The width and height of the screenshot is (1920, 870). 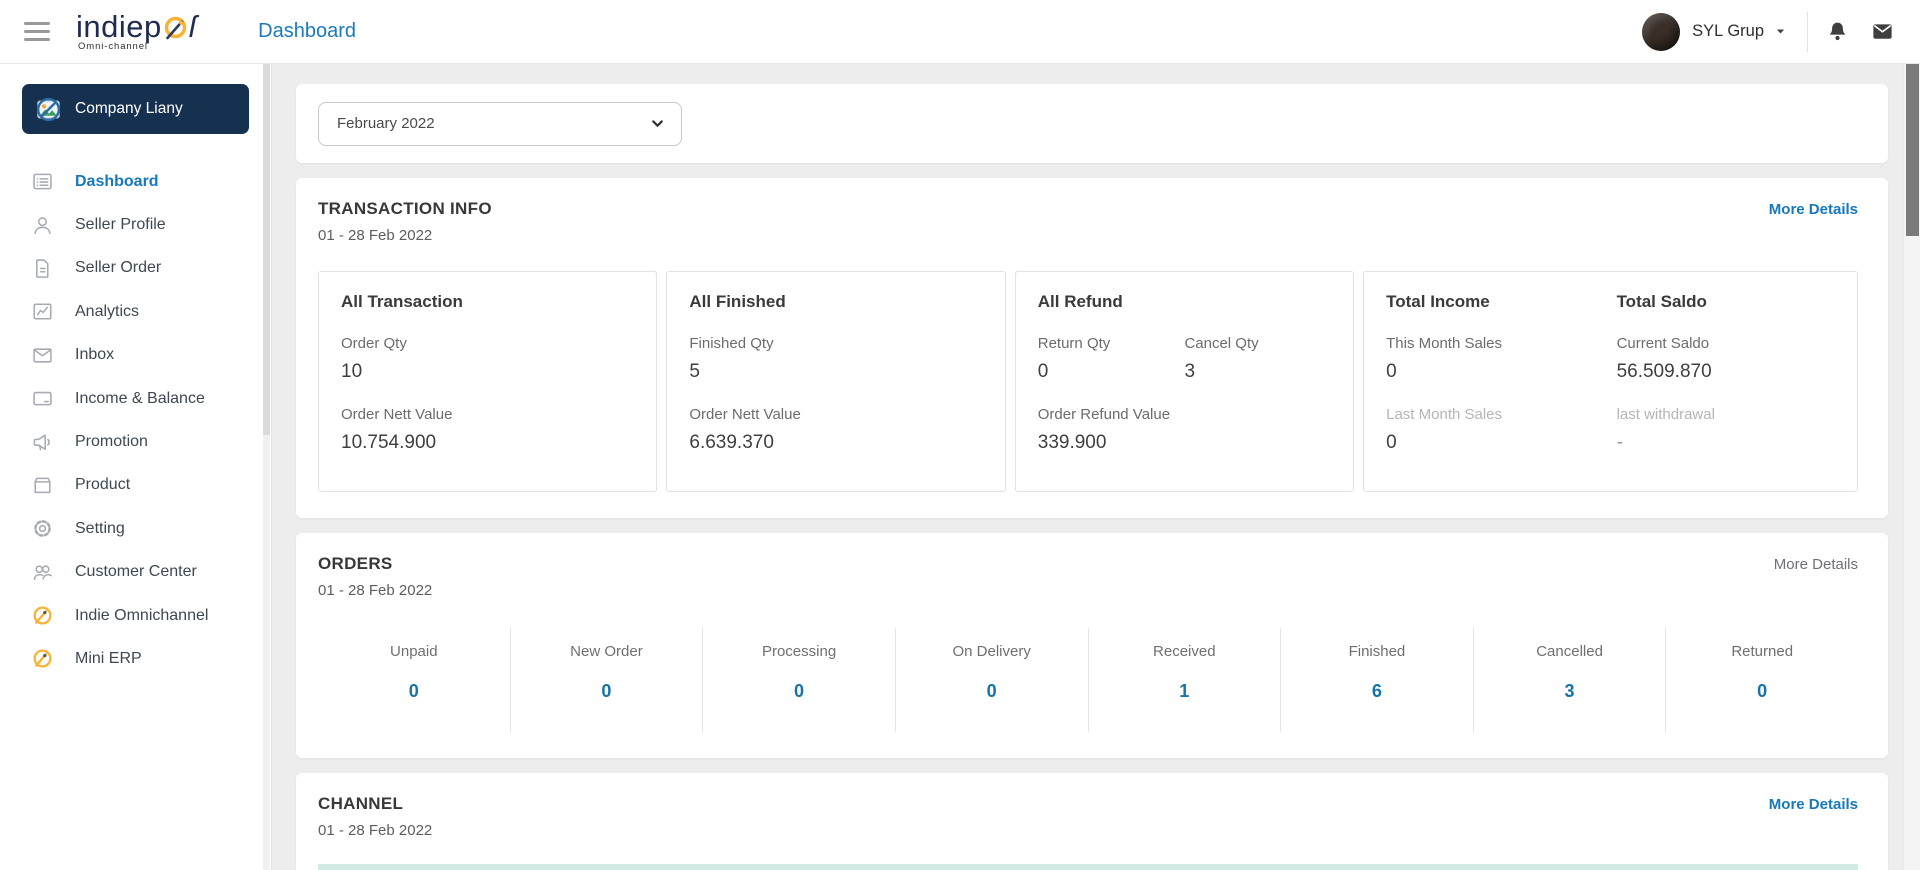 I want to click on sidebar-item-label: Customer Center, so click(x=136, y=572).